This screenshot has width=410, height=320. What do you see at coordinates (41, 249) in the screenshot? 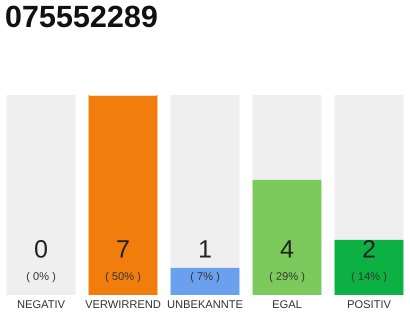
I see `annotation: 0` at bounding box center [41, 249].